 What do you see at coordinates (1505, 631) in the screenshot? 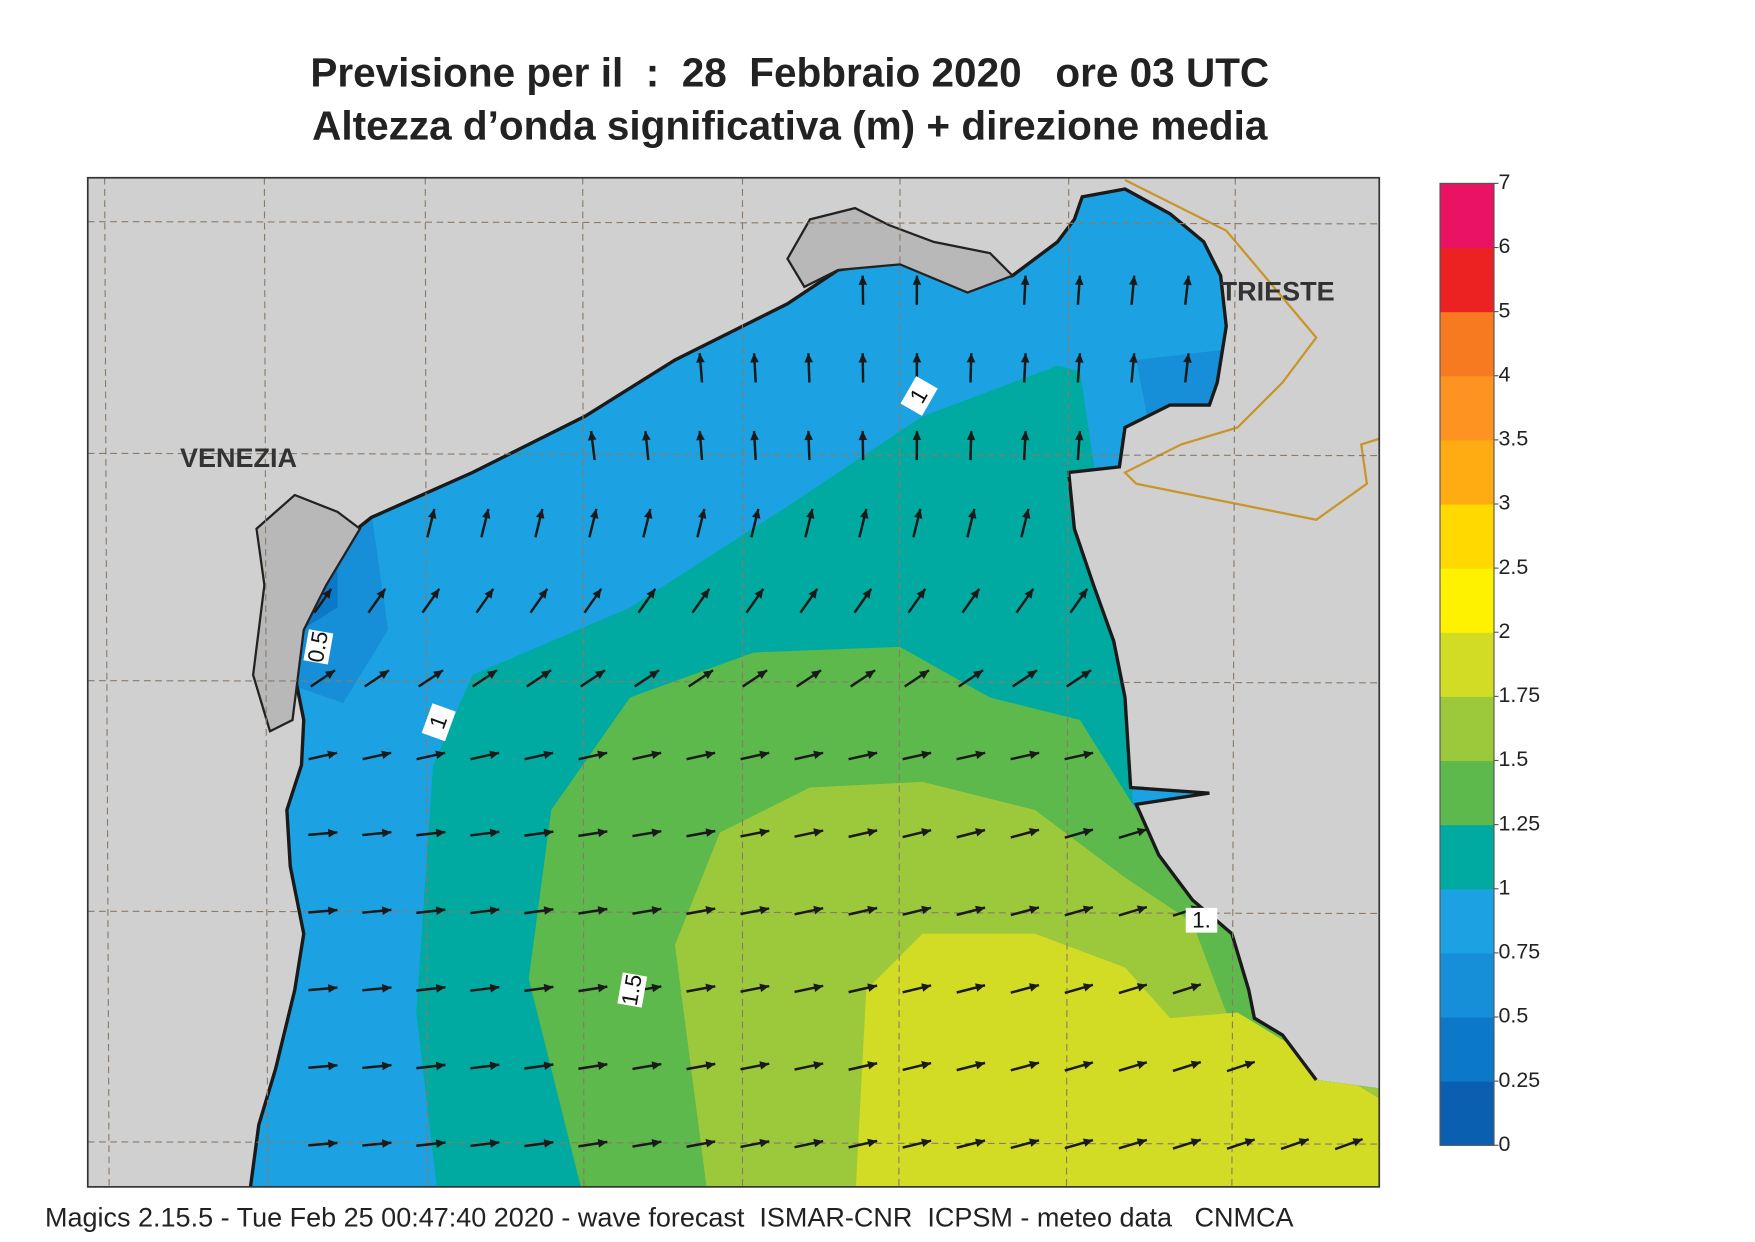
I see `colorbar-tick-label: 2` at bounding box center [1505, 631].